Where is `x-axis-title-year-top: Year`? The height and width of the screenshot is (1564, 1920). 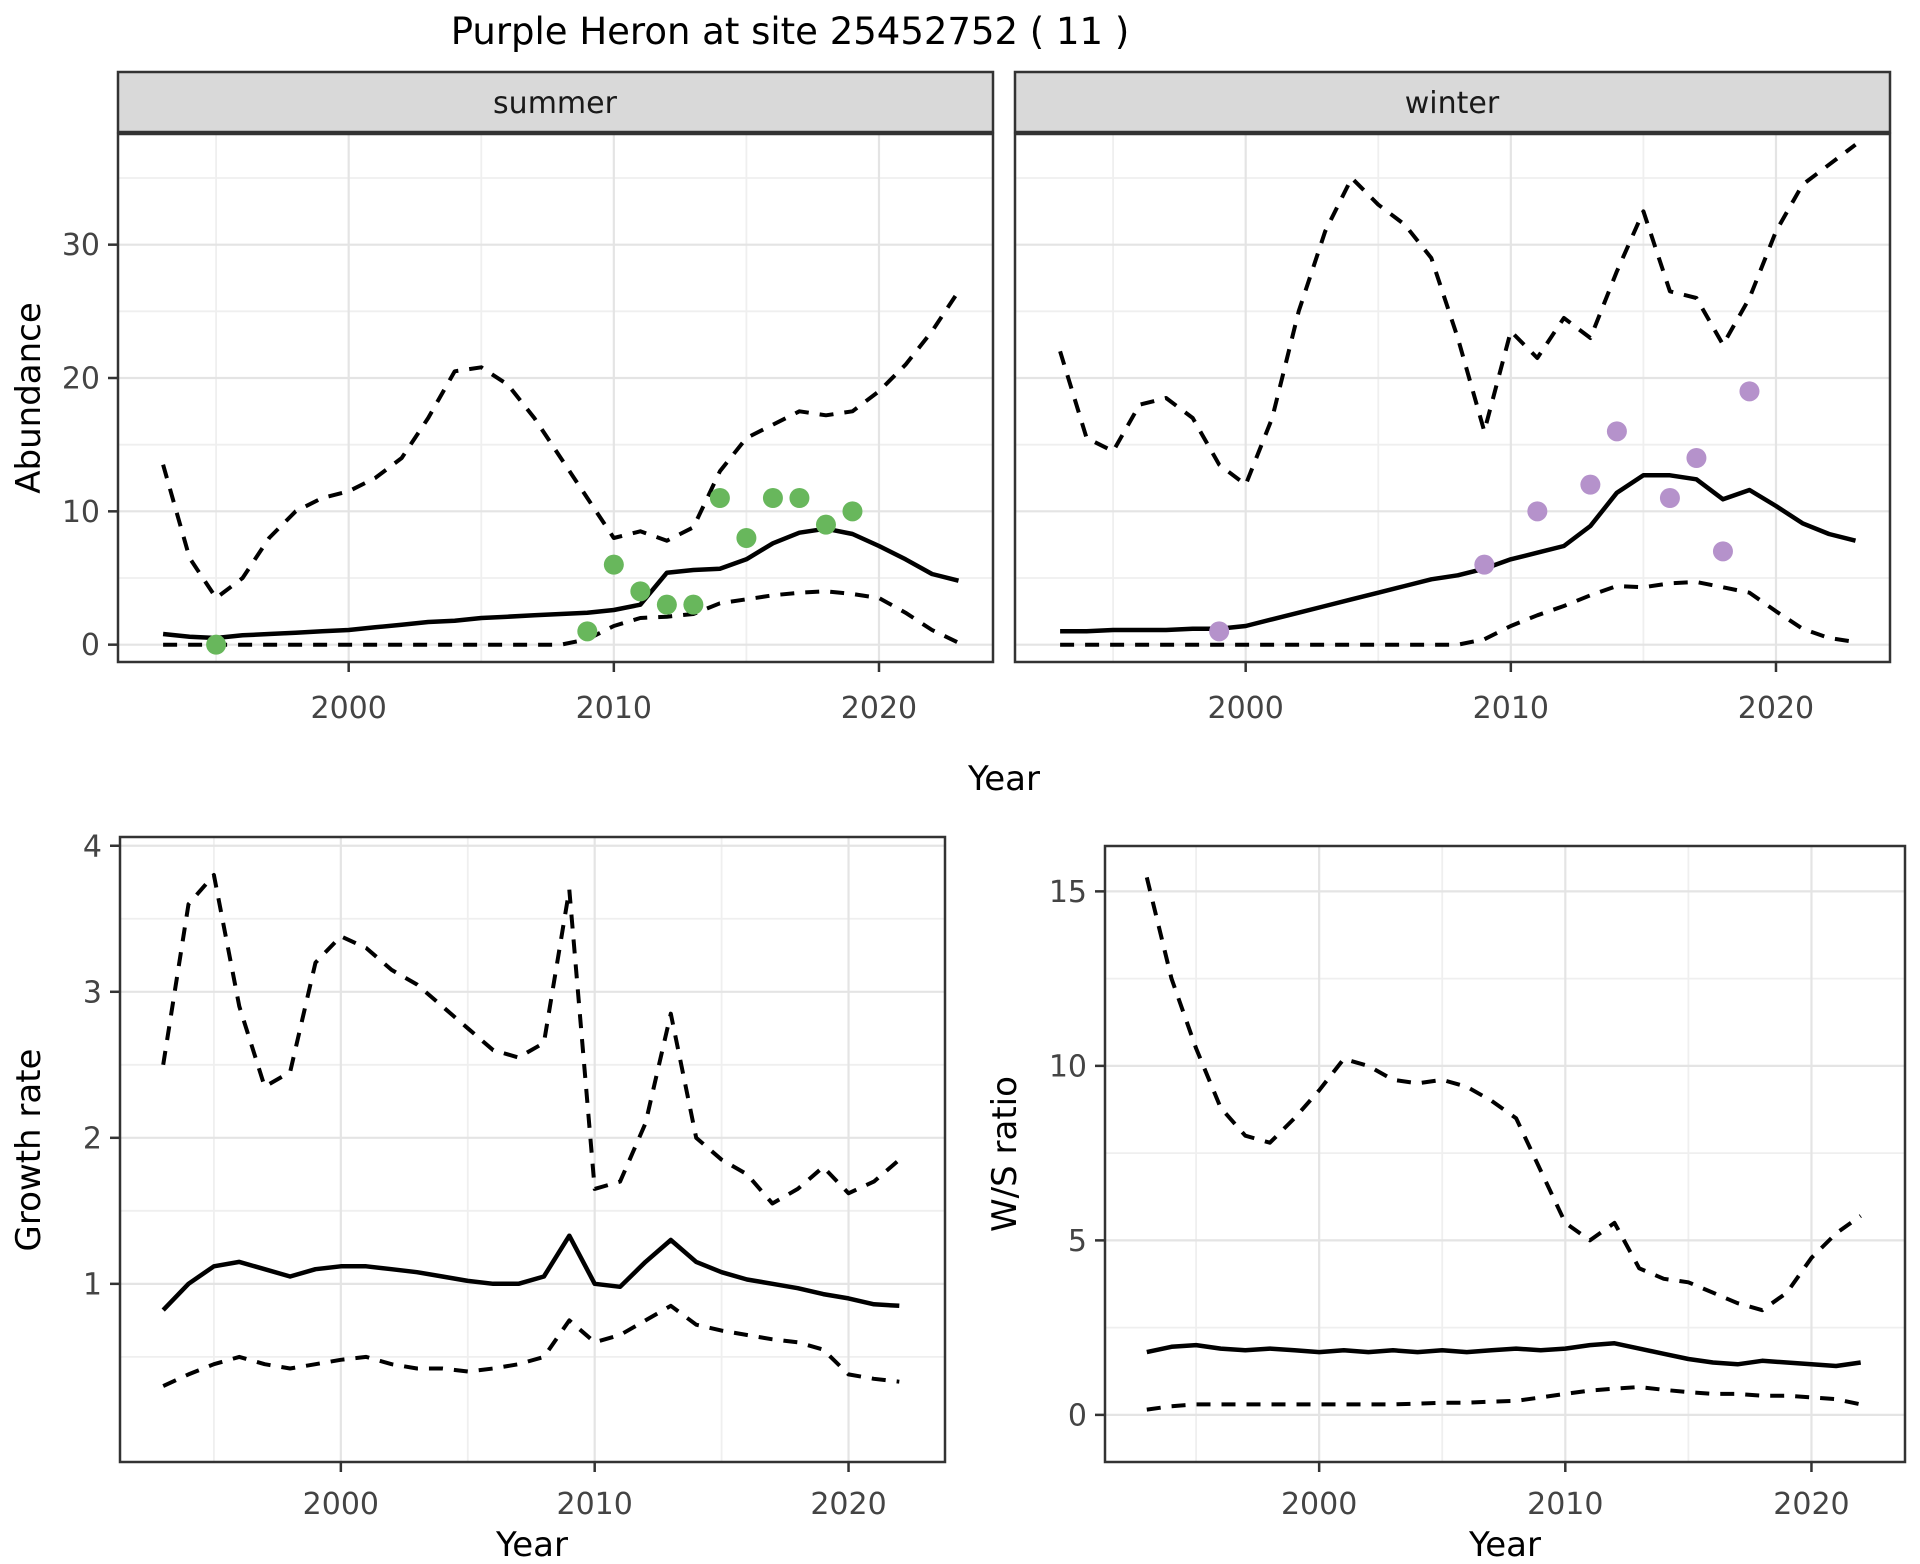
x-axis-title-year-top: Year is located at coordinates (1003, 779).